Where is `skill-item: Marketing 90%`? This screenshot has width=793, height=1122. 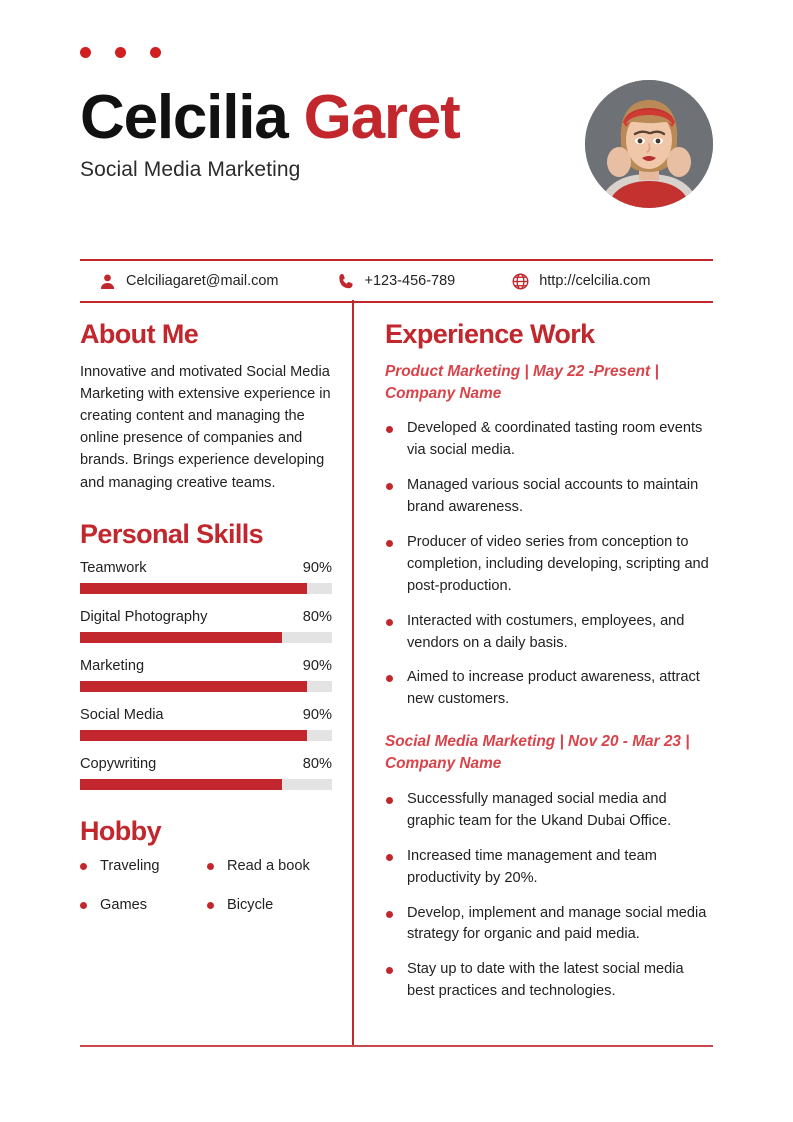
skill-item: Marketing 90% is located at coordinates (206, 675).